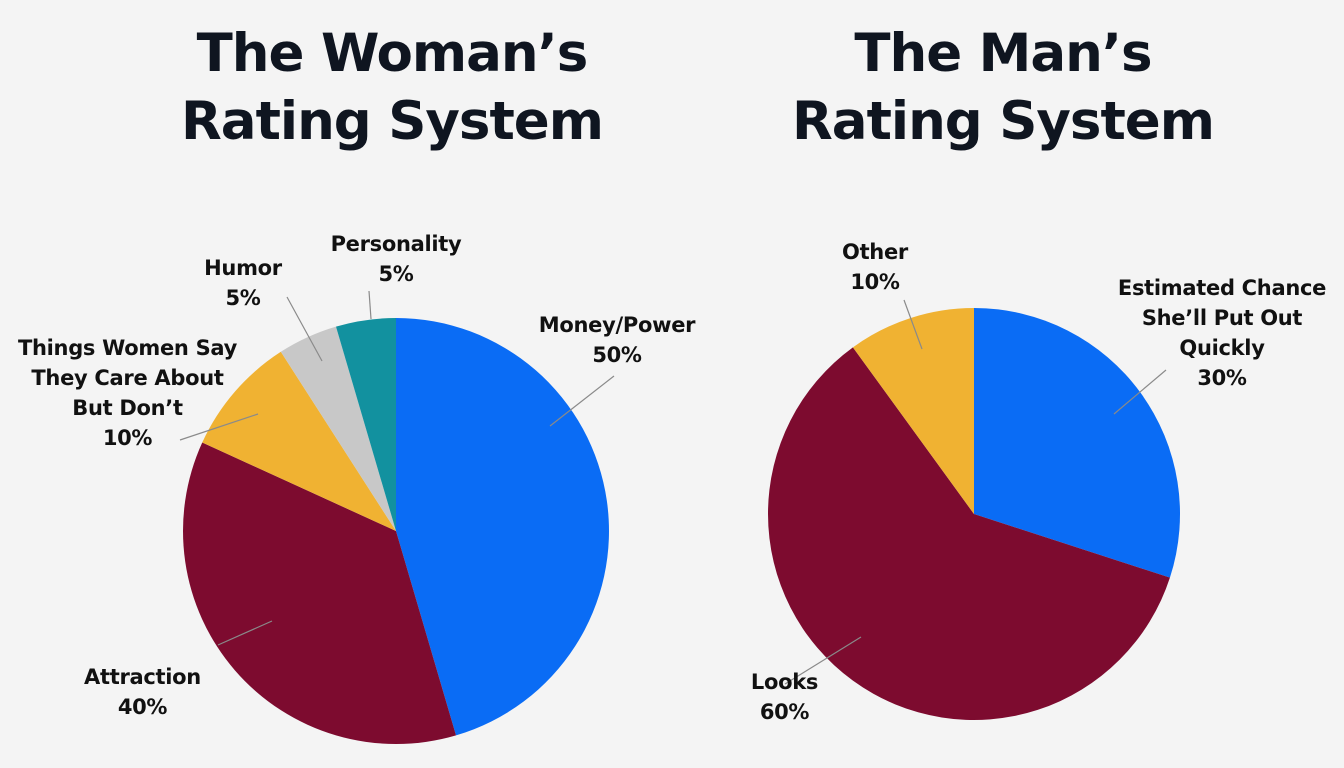 The height and width of the screenshot is (768, 1344). I want to click on leader-line-humor, so click(304, 329).